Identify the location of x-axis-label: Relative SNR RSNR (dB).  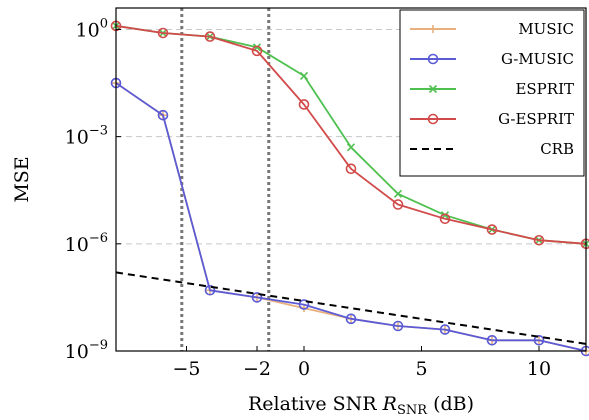
(361, 405).